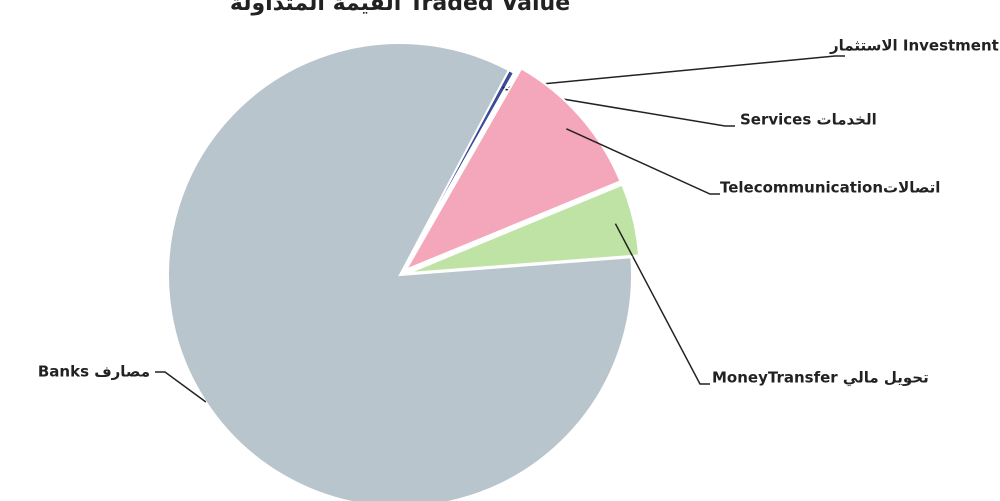 This screenshot has height=501, width=1000. What do you see at coordinates (830, 188) in the screenshot?
I see `slice-label: Telecommunicationاتصالات` at bounding box center [830, 188].